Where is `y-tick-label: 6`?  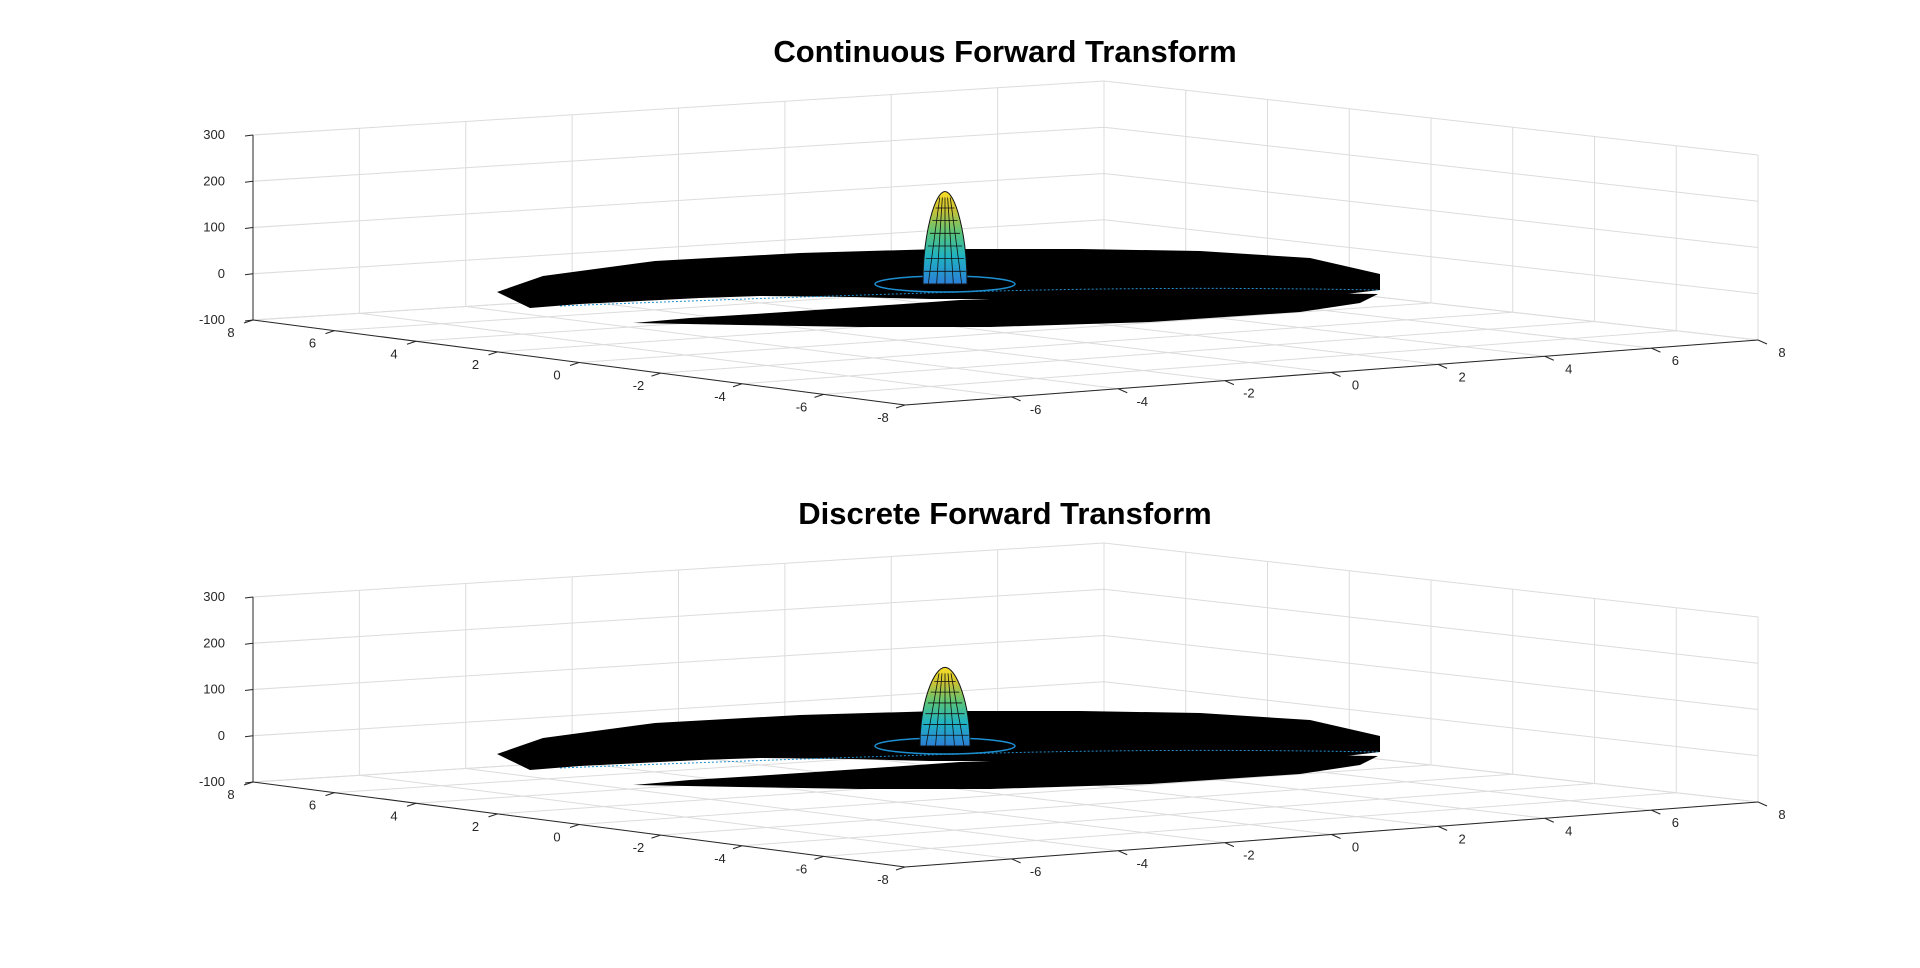 y-tick-label: 6 is located at coordinates (312, 343).